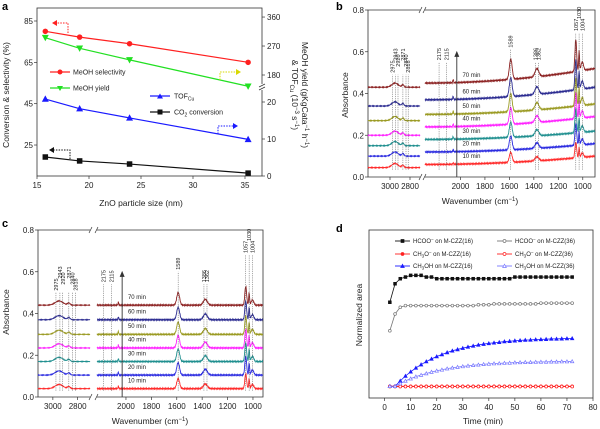 Image resolution: width=600 pixels, height=429 pixels. Describe the element at coordinates (483, 421) in the screenshot. I see `panel-d-xlabel: Time (min)` at that location.